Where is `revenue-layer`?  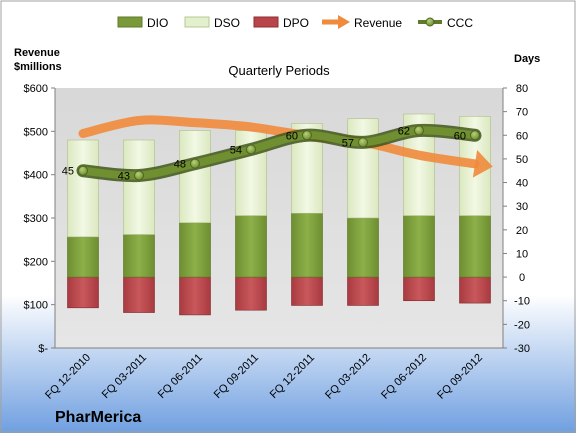
revenue-layer is located at coordinates (285, 146).